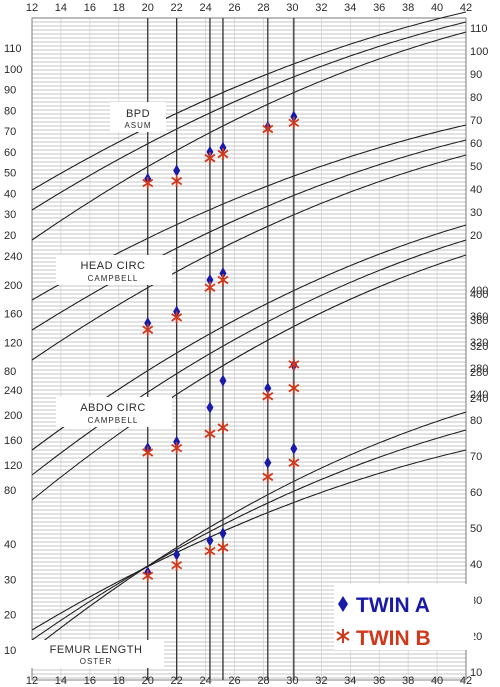  I want to click on x-tick-label-bottom: 38, so click(408, 681).